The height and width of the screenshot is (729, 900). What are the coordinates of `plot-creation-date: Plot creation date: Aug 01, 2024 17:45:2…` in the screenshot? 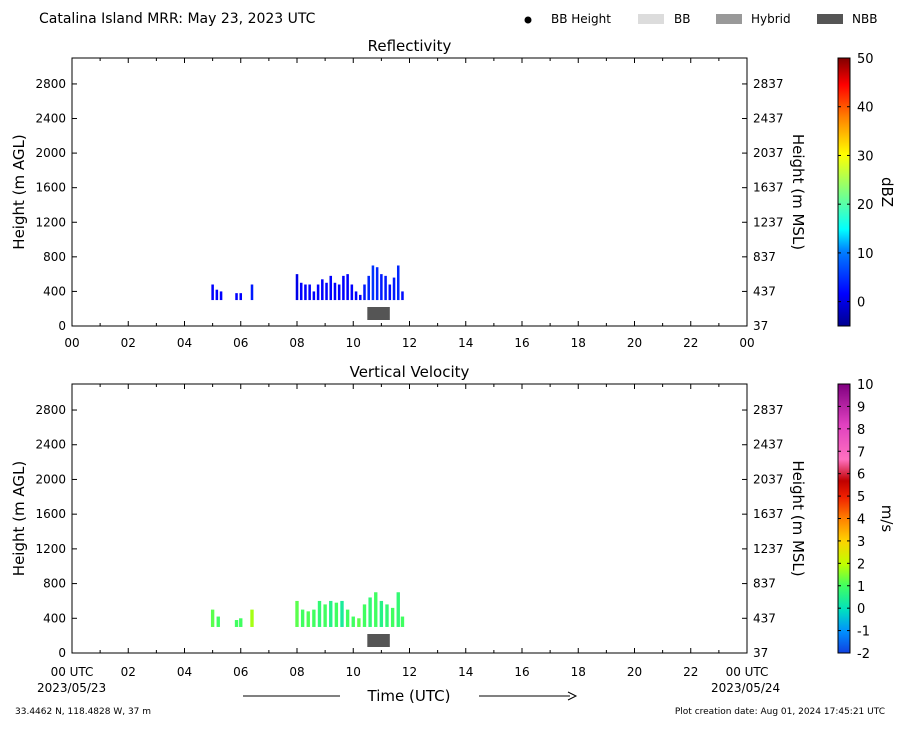 It's located at (780, 712).